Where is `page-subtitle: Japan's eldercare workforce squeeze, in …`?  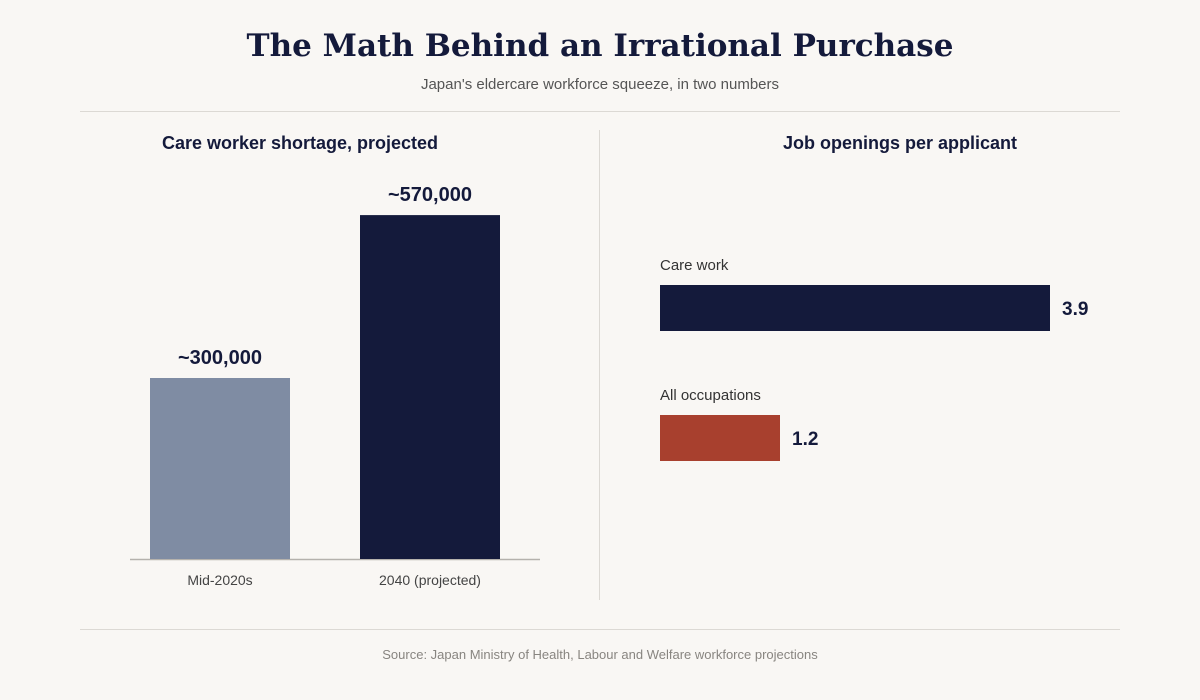 page-subtitle: Japan's eldercare workforce squeeze, in … is located at coordinates (600, 84).